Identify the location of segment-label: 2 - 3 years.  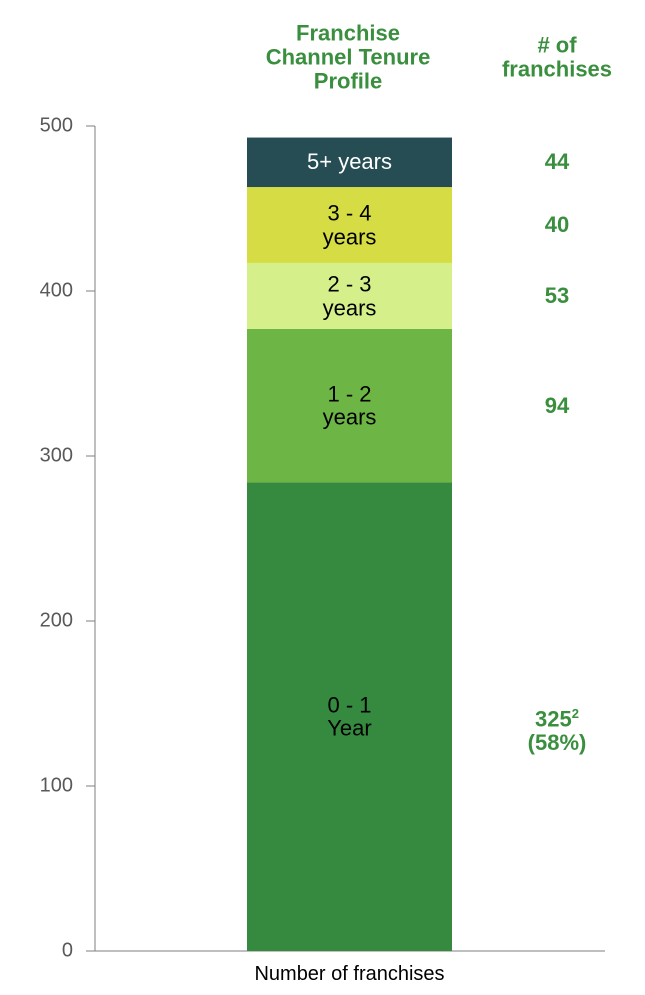
(349, 295).